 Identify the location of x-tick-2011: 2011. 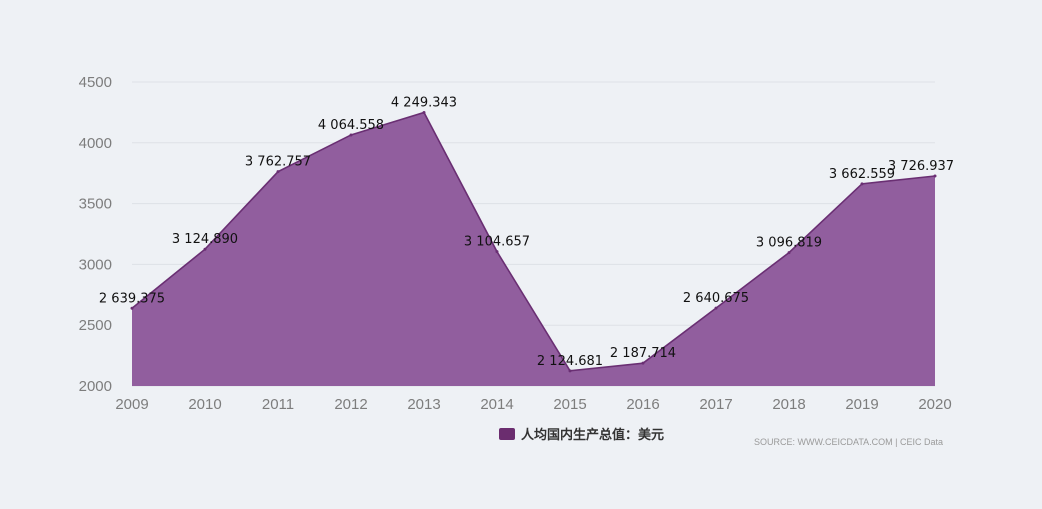
(278, 404).